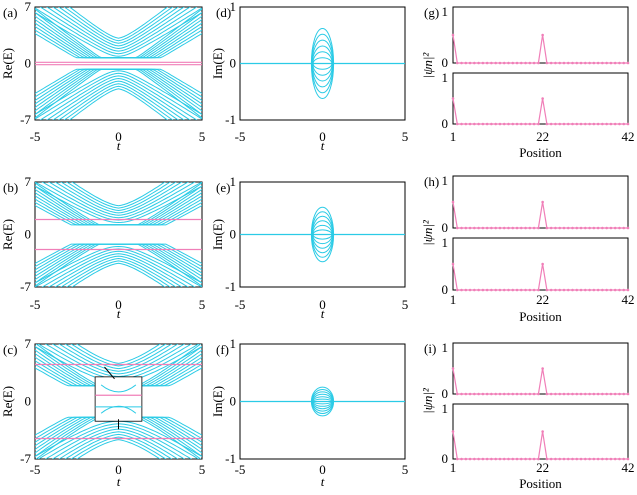 This screenshot has height=495, width=637. I want to click on ylabel: |ψn|², so click(427, 400).